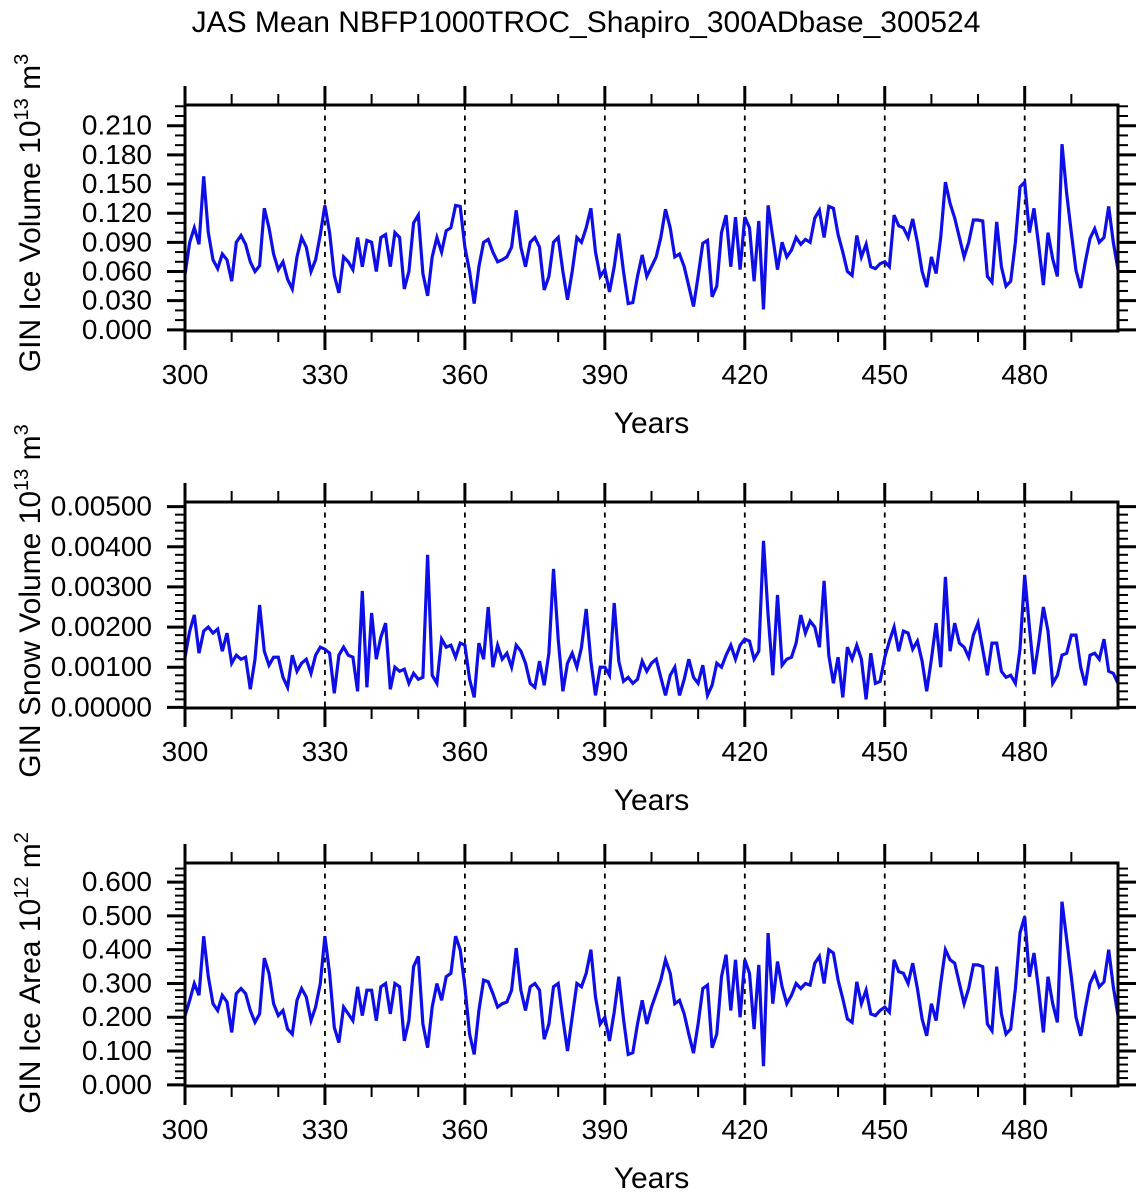 The width and height of the screenshot is (1138, 1196). Describe the element at coordinates (117, 915) in the screenshot. I see `gin-ice-area-ytick-label: 0.500` at that location.